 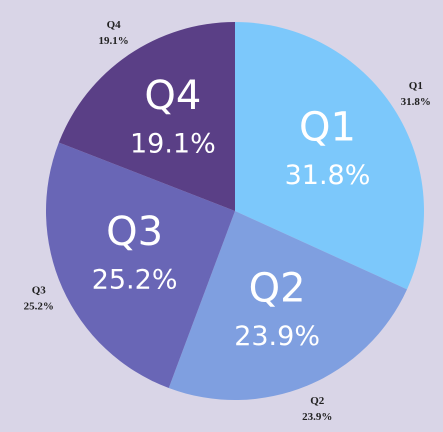 I want to click on slice-percent: 23.9%, so click(x=277, y=336).